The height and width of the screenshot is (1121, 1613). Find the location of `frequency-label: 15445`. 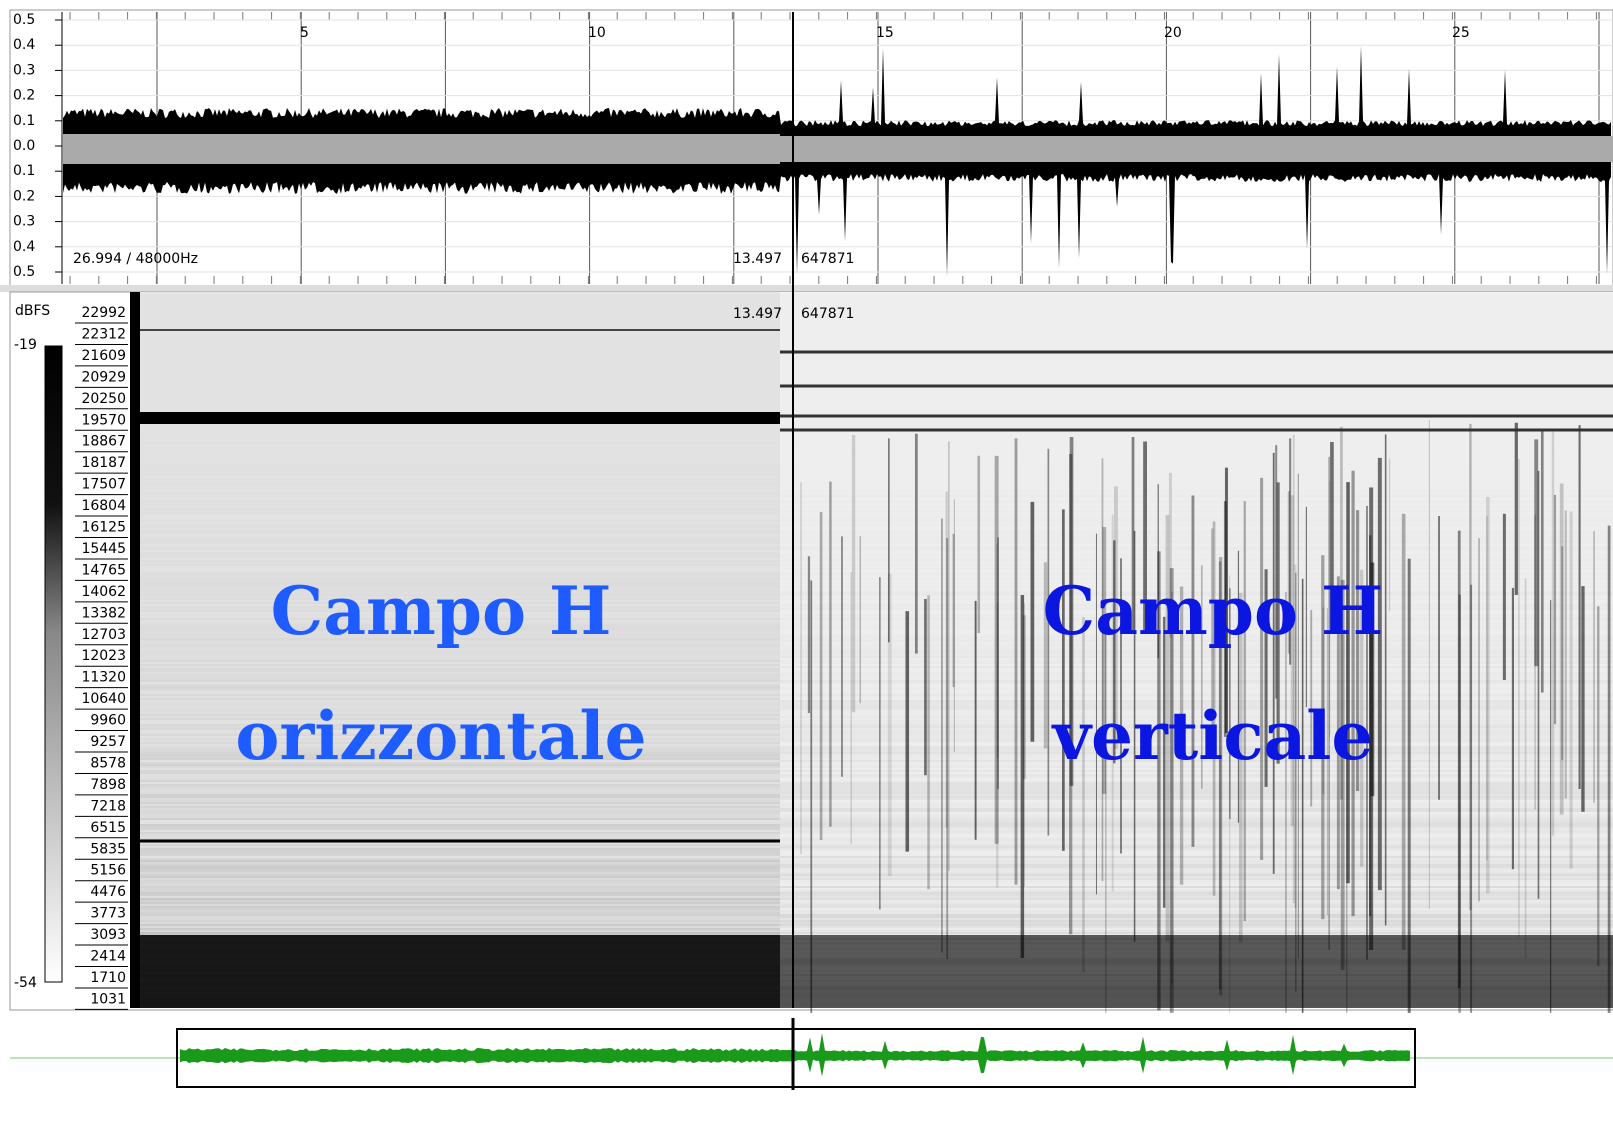

frequency-label: 15445 is located at coordinates (103, 549).